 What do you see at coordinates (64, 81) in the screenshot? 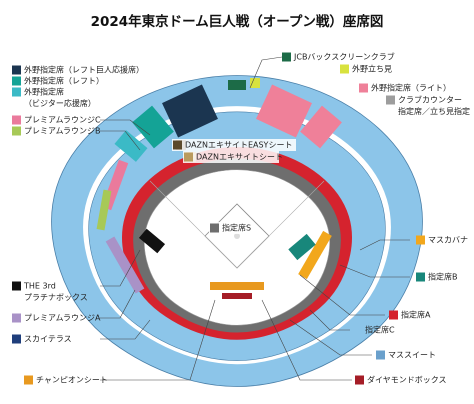
I see `legend-label: 外野指定席（レフト）` at bounding box center [64, 81].